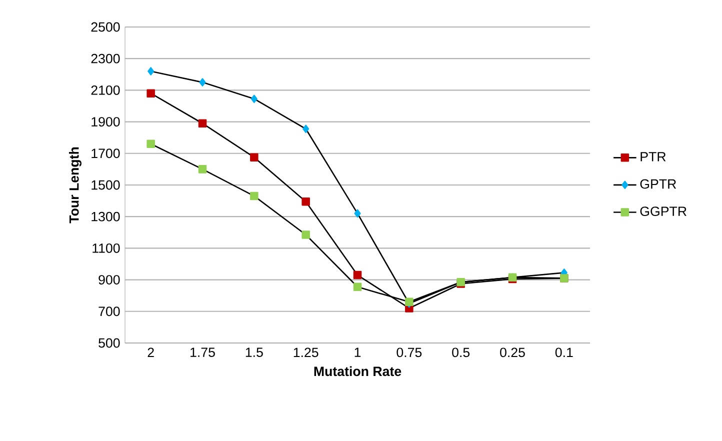 This screenshot has width=722, height=441. What do you see at coordinates (105, 90) in the screenshot?
I see `y-tick-label: 2100` at bounding box center [105, 90].